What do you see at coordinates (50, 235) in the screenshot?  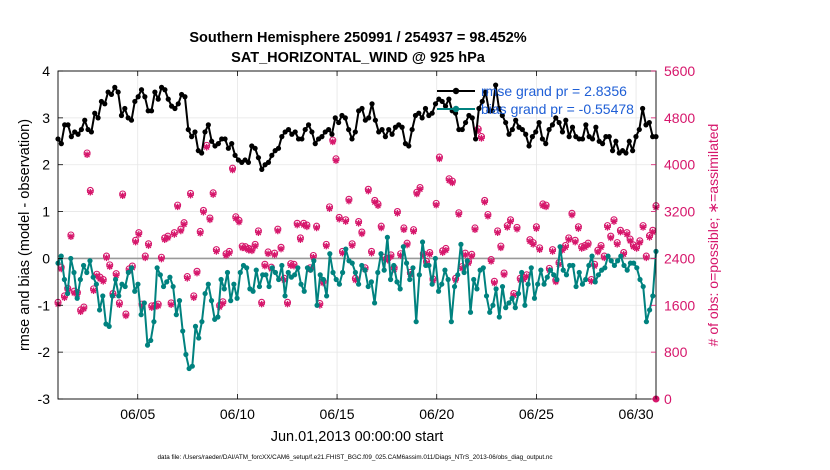 I see `y-axis-left-ticks: -3 -2 -1 0 1 2 3 4` at bounding box center [50, 235].